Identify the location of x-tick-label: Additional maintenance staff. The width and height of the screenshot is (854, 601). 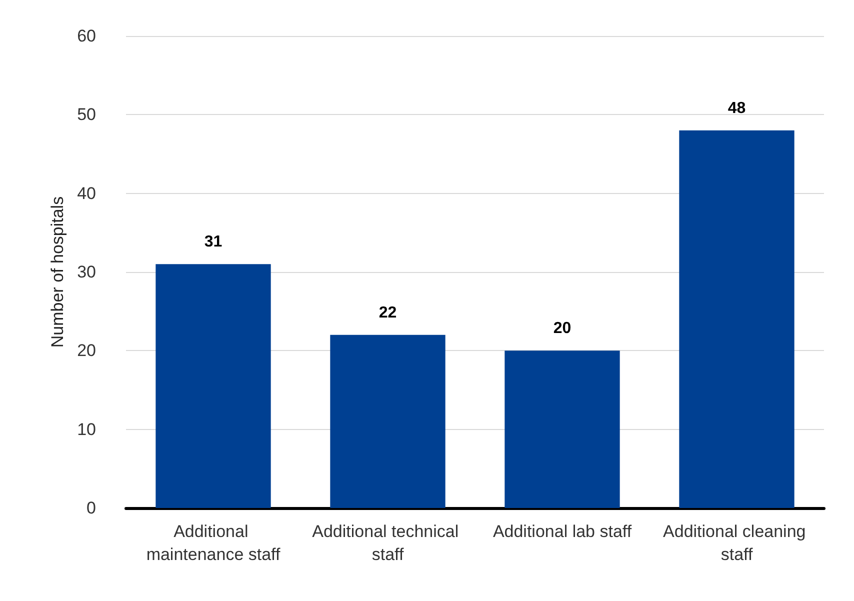
(213, 543).